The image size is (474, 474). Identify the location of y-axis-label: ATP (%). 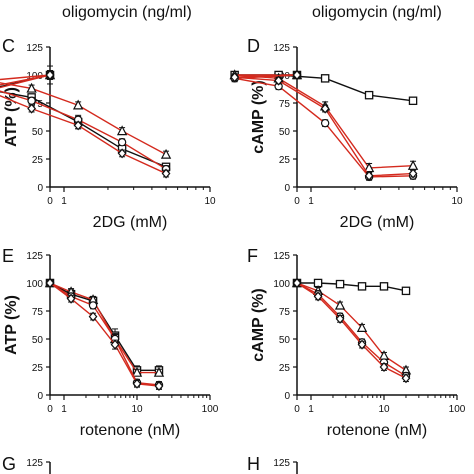
(11, 325).